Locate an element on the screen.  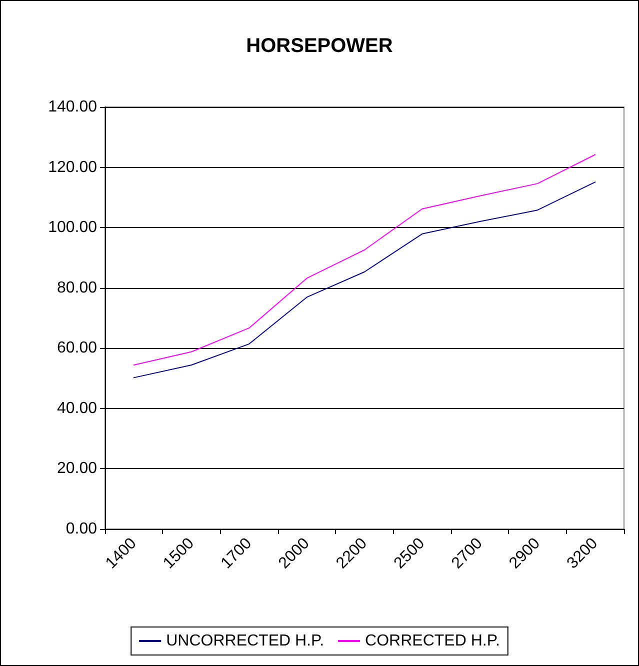
y-tick-label: 60.00 is located at coordinates (77, 348).